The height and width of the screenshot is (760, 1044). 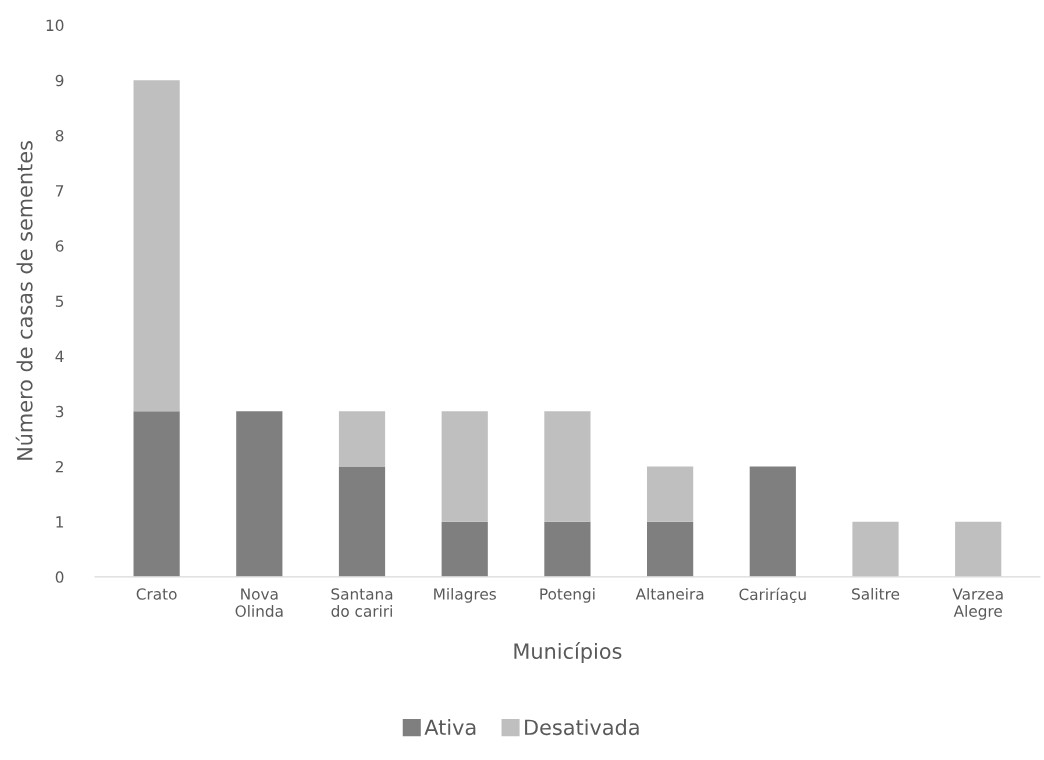 I want to click on y-tick-label: 5, so click(x=59, y=301).